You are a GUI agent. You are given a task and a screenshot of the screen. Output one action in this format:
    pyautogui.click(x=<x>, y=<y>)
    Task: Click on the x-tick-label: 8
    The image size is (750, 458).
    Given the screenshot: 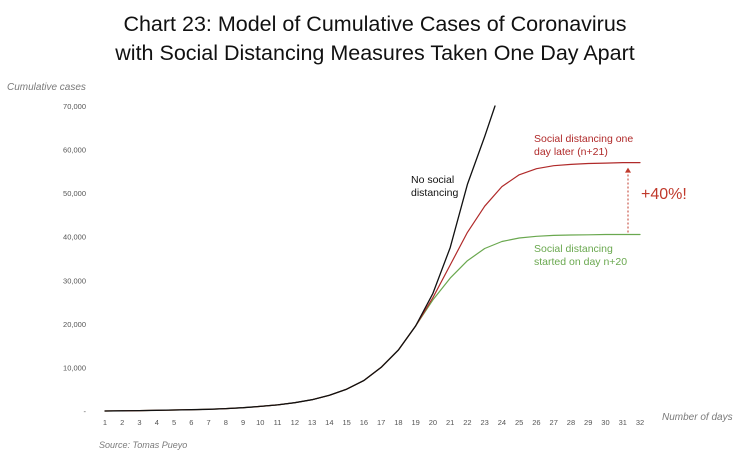 What is the action you would take?
    pyautogui.click(x=226, y=422)
    